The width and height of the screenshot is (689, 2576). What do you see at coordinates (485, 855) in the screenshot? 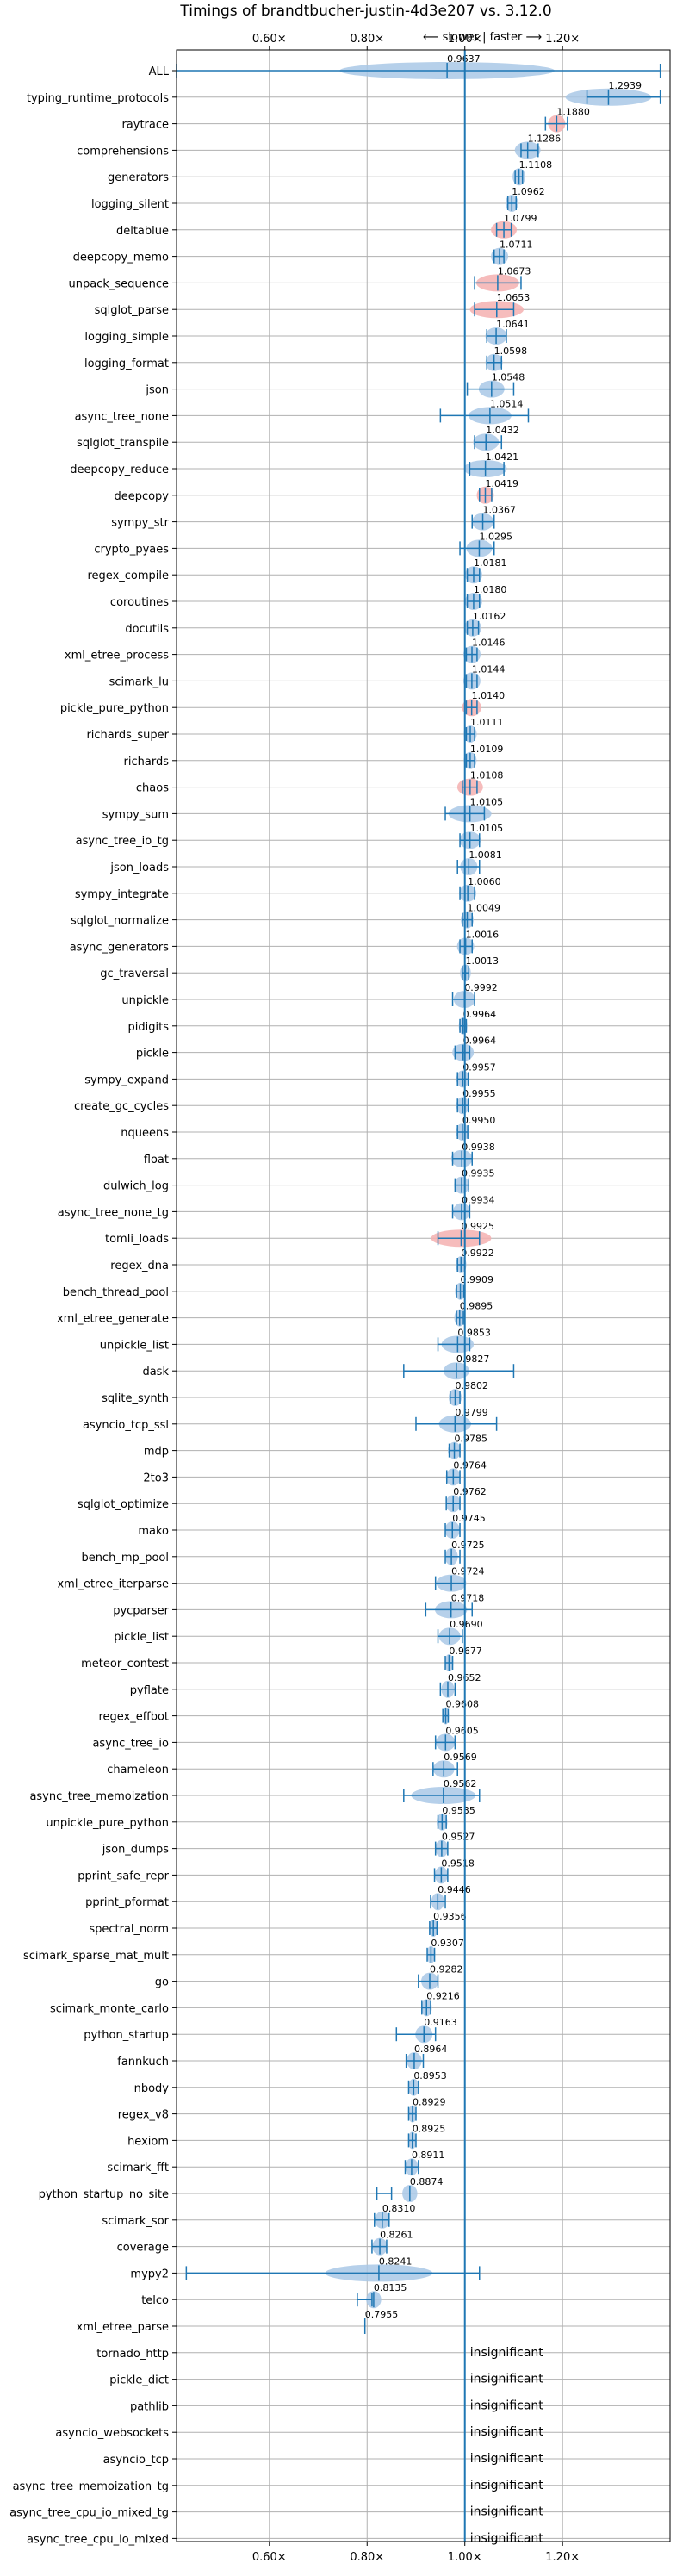
I see `value-label: 1.0081` at bounding box center [485, 855].